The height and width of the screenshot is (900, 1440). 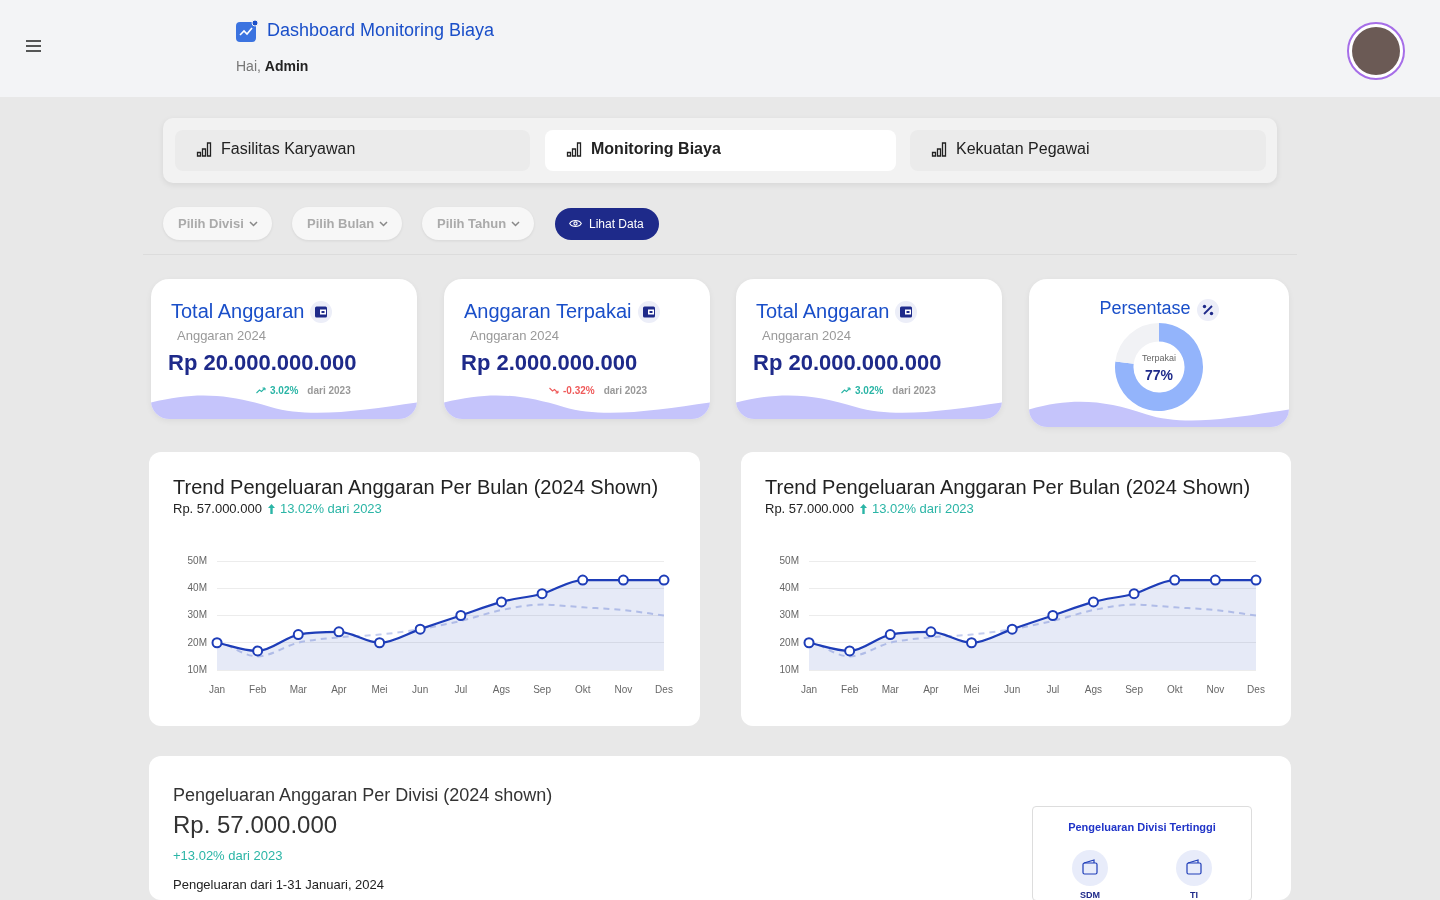 What do you see at coordinates (579, 391) in the screenshot?
I see `text: -0.32%` at bounding box center [579, 391].